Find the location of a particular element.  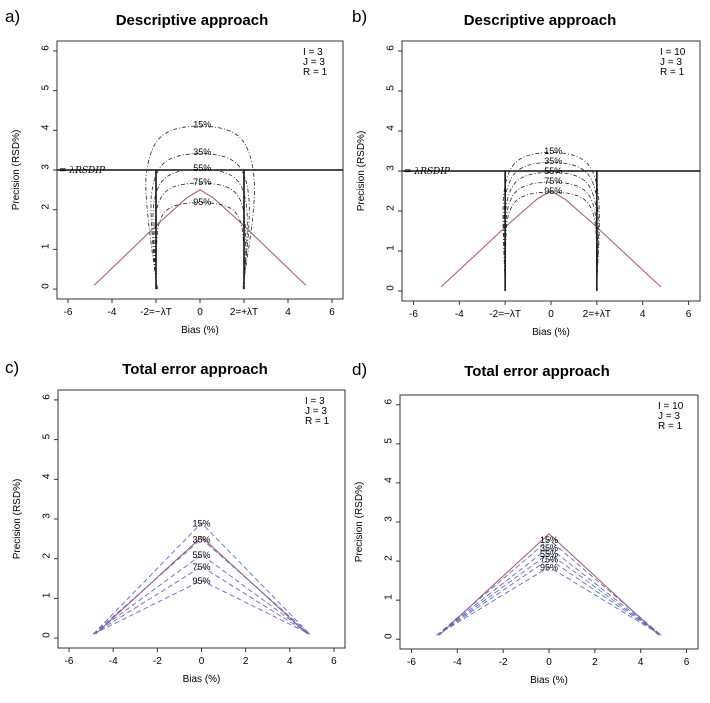

percentile-label: 35% is located at coordinates (549, 548).